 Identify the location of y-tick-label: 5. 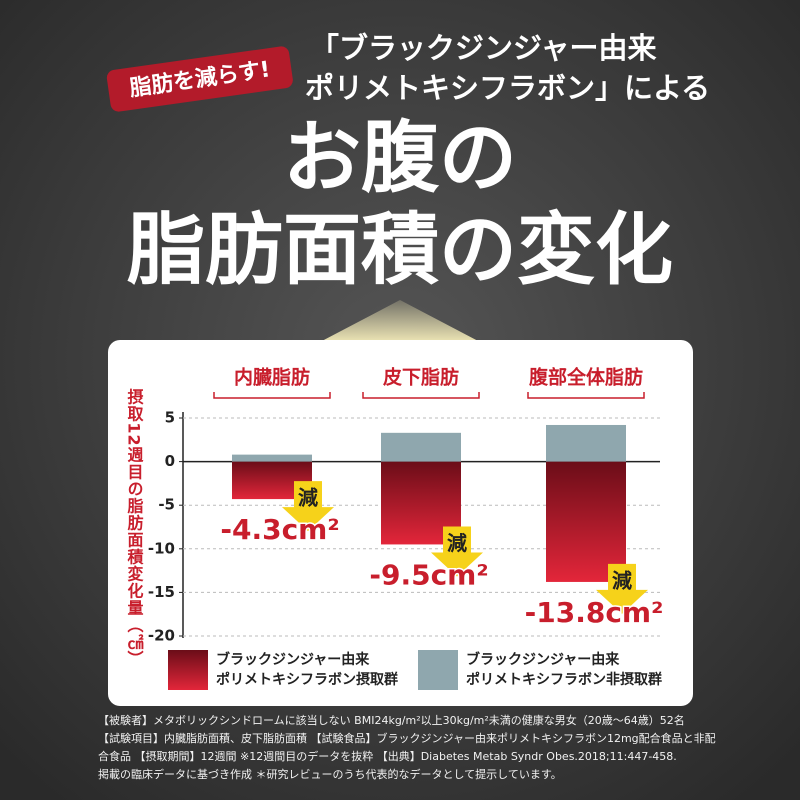
(170, 418).